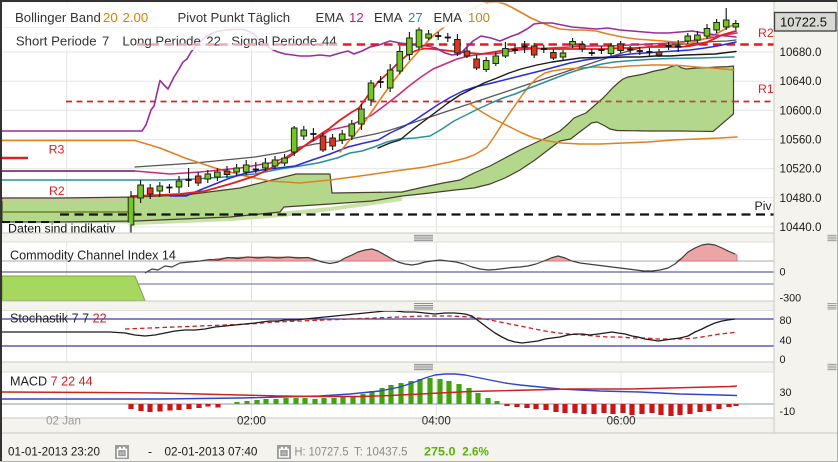 This screenshot has height=462, width=838. What do you see at coordinates (801, 169) in the screenshot?
I see `svg-text: 10520.0` at bounding box center [801, 169].